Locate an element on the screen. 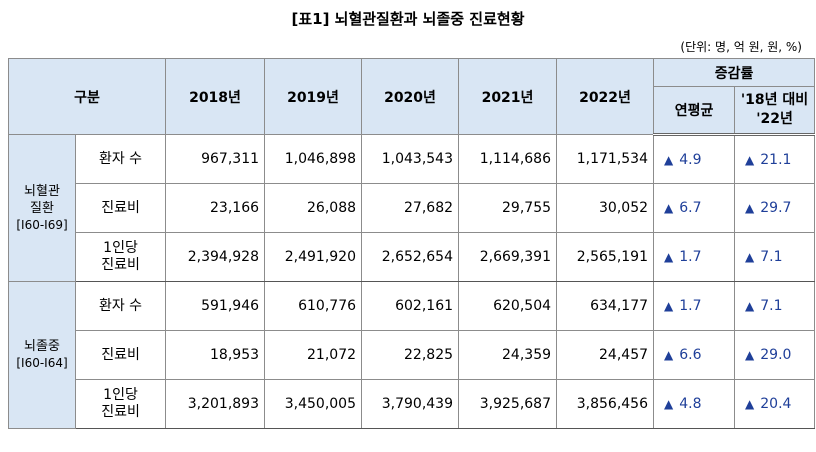  table-cell: 30,052 is located at coordinates (605, 208).